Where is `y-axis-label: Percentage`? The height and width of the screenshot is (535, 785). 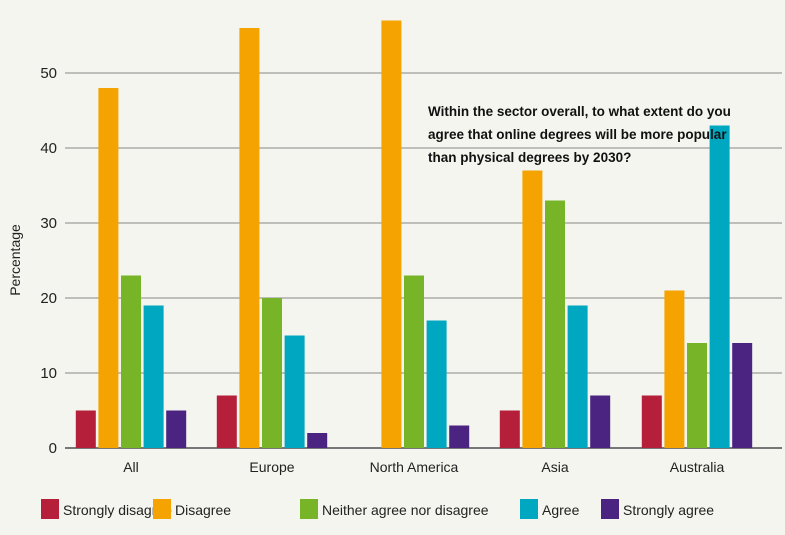 y-axis-label: Percentage is located at coordinates (15, 260).